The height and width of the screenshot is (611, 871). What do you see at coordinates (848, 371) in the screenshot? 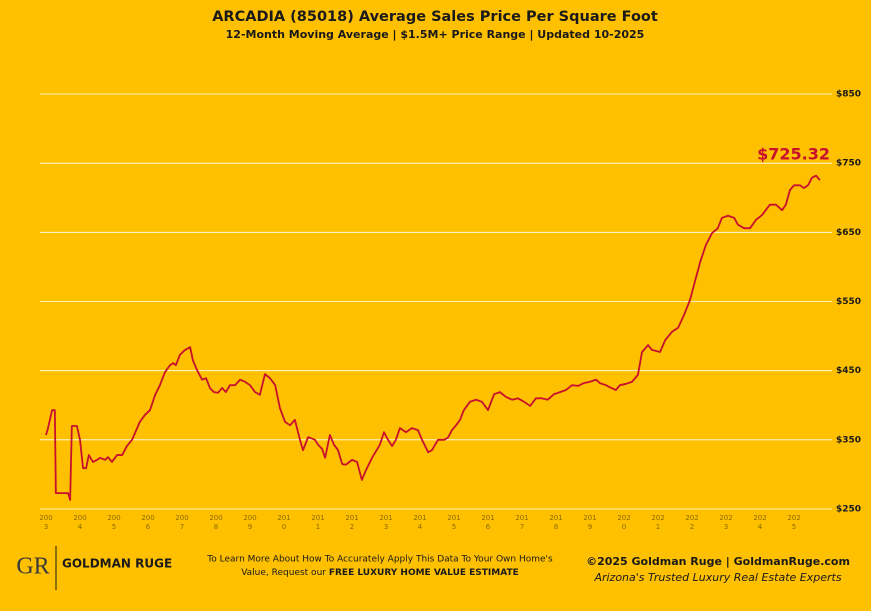
I see `y-tick-label: $450` at bounding box center [848, 371].